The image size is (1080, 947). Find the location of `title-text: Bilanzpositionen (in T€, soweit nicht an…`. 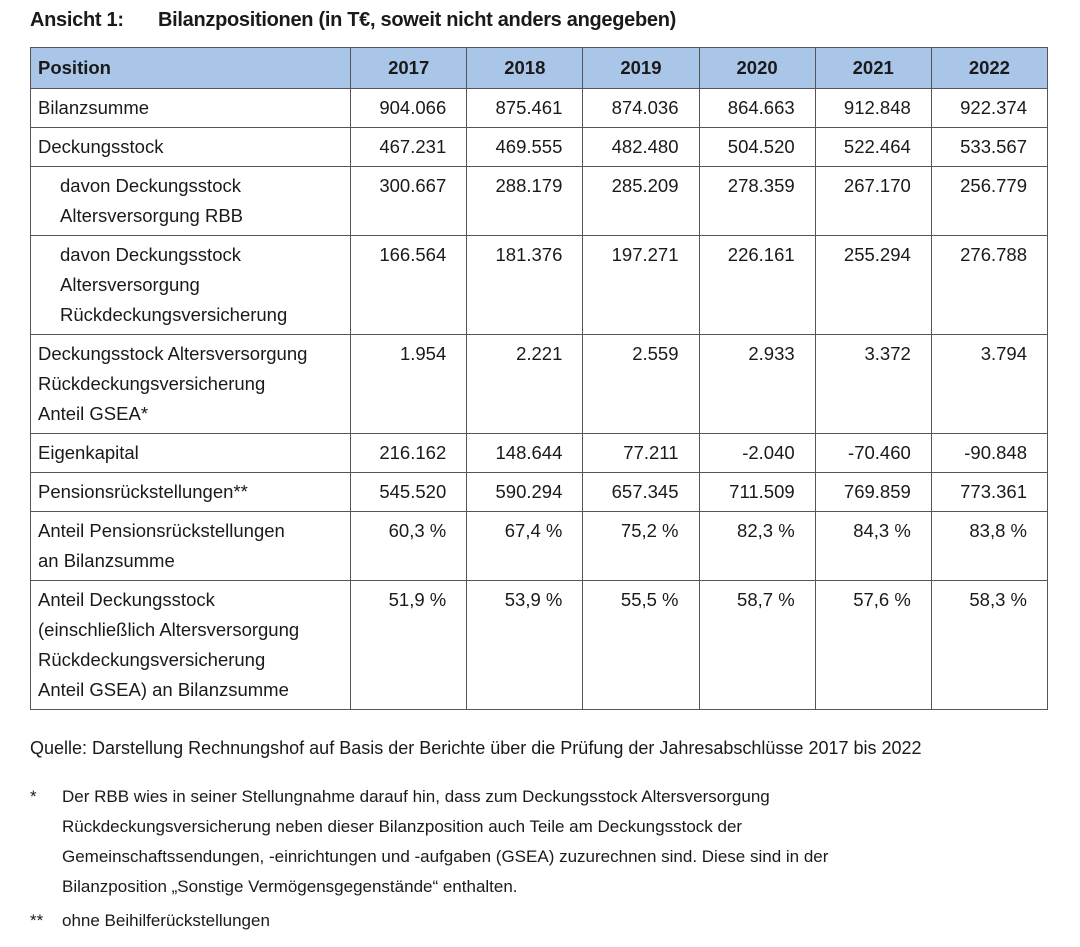

title-text: Bilanzpositionen (in T€, soweit nicht an… is located at coordinates (417, 20).